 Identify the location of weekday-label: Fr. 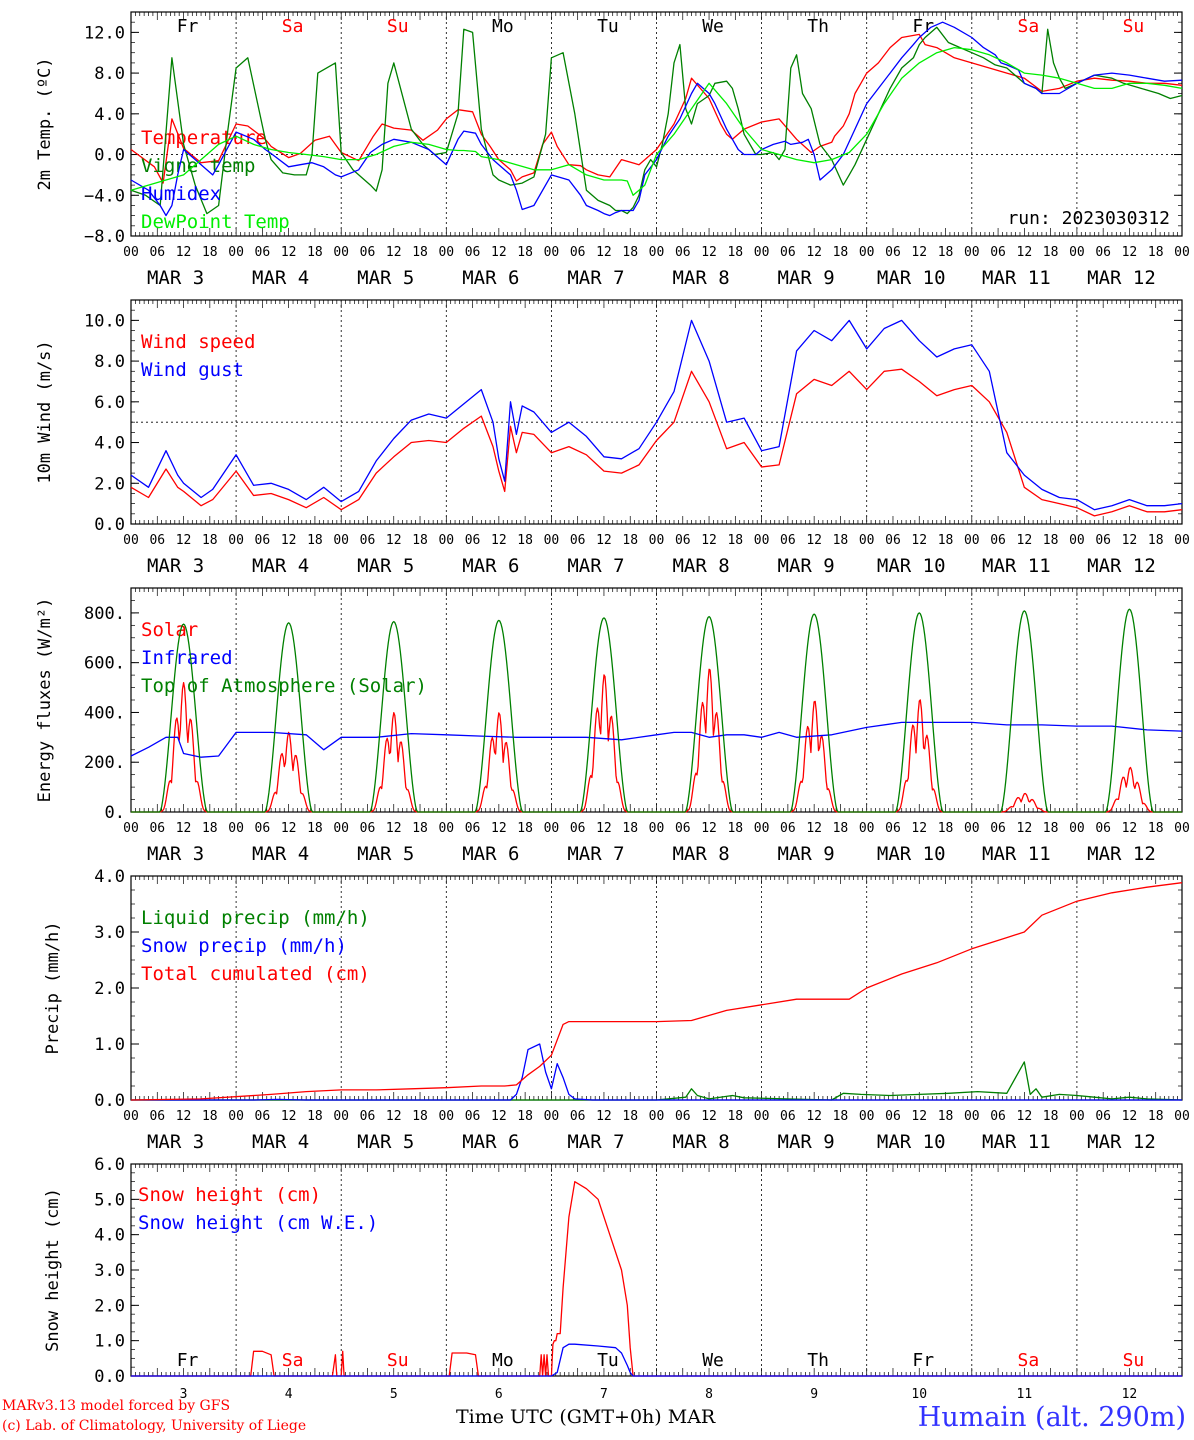
(923, 26).